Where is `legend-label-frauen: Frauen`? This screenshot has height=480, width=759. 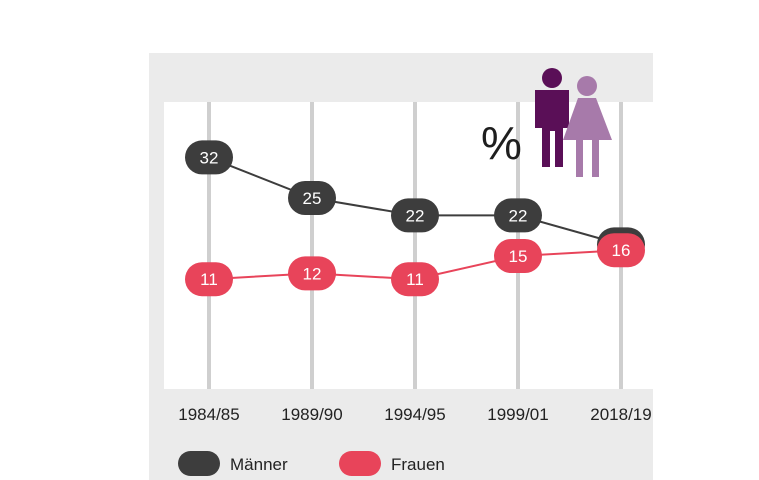
legend-label-frauen: Frauen is located at coordinates (418, 464).